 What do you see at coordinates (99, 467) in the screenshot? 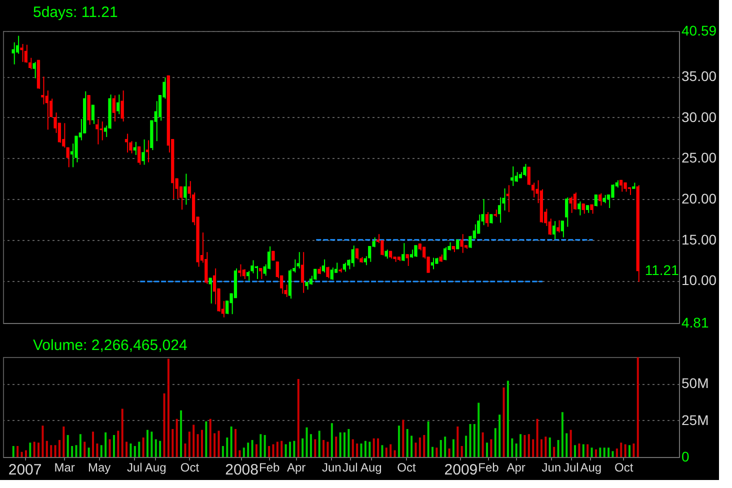
I see `x-tick-label: May` at bounding box center [99, 467].